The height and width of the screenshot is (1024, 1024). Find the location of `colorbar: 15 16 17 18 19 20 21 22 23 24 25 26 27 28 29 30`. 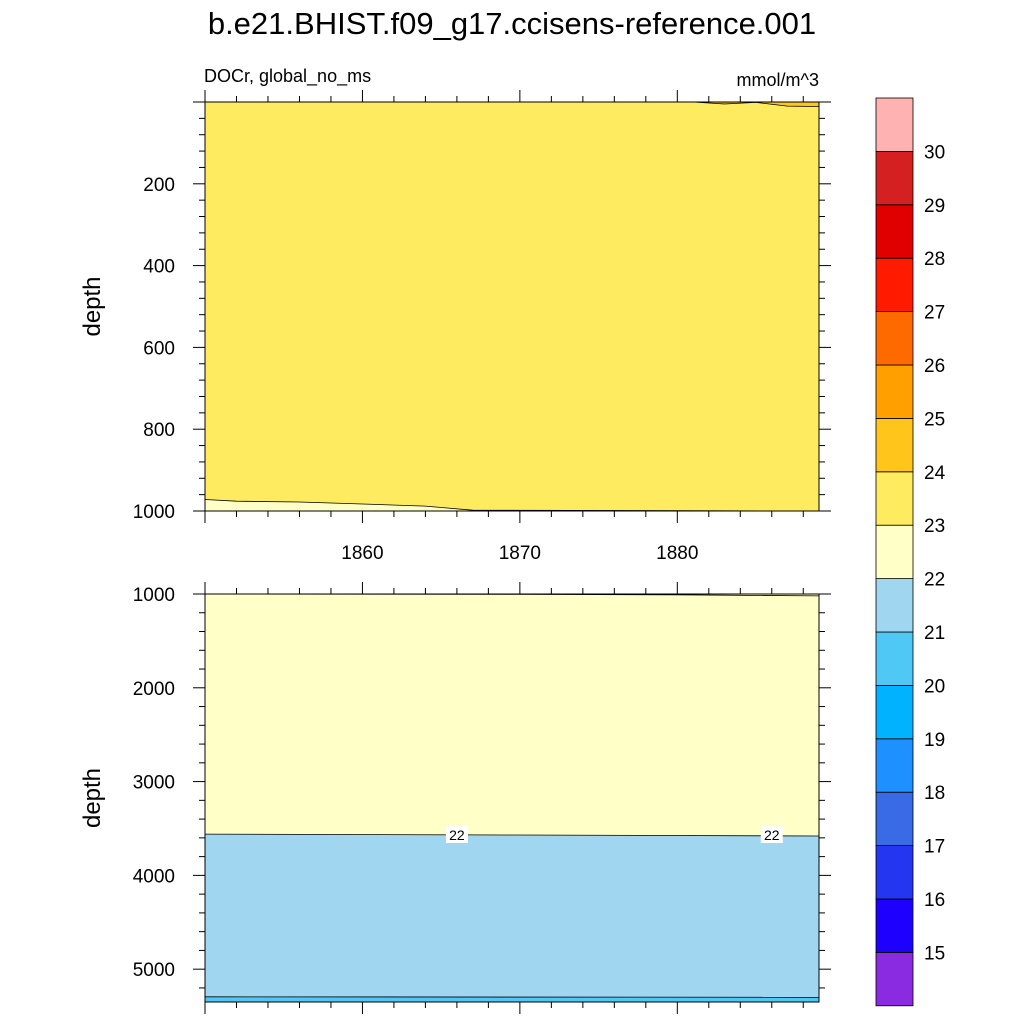

colorbar: 15 16 17 18 19 20 21 22 23 24 25 26 27 28 29 30 is located at coordinates (910, 552).